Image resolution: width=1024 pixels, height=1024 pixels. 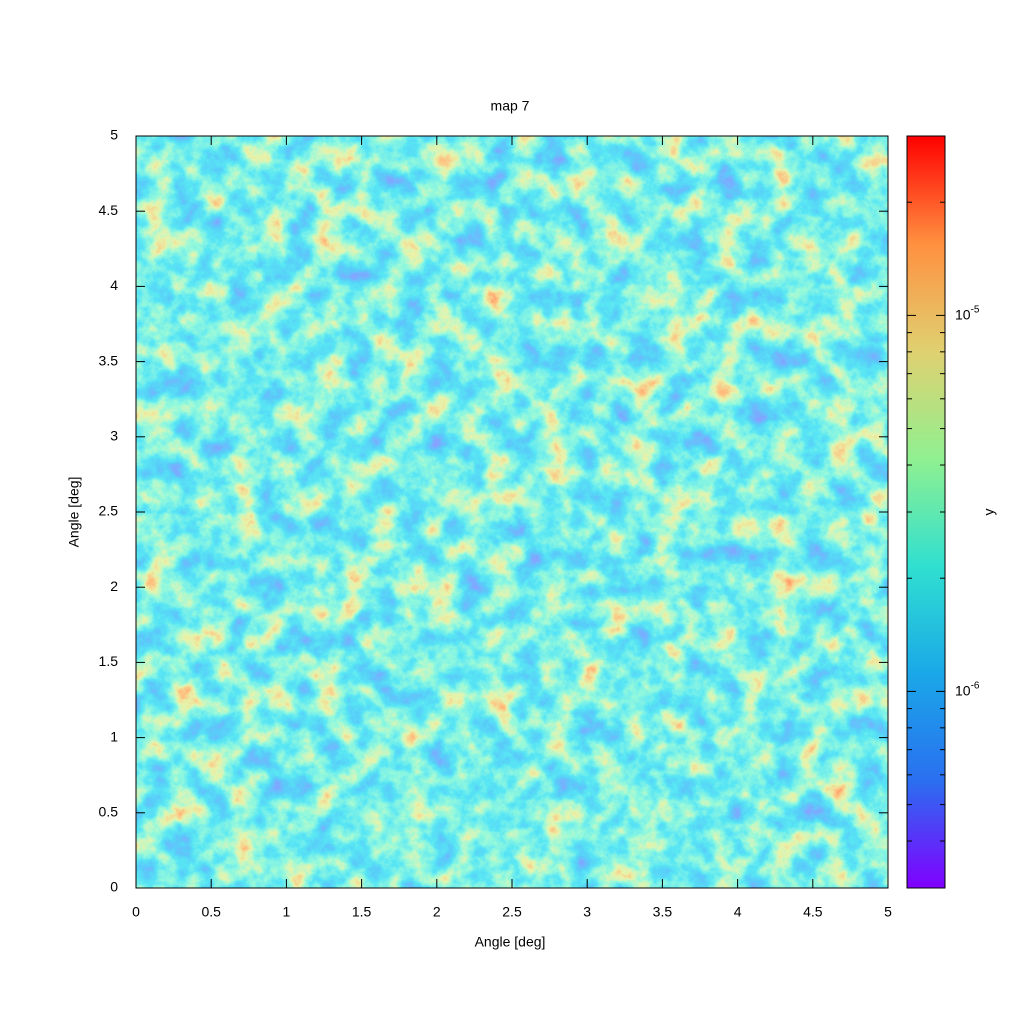 I want to click on x-tick-label: 3, so click(x=587, y=912).